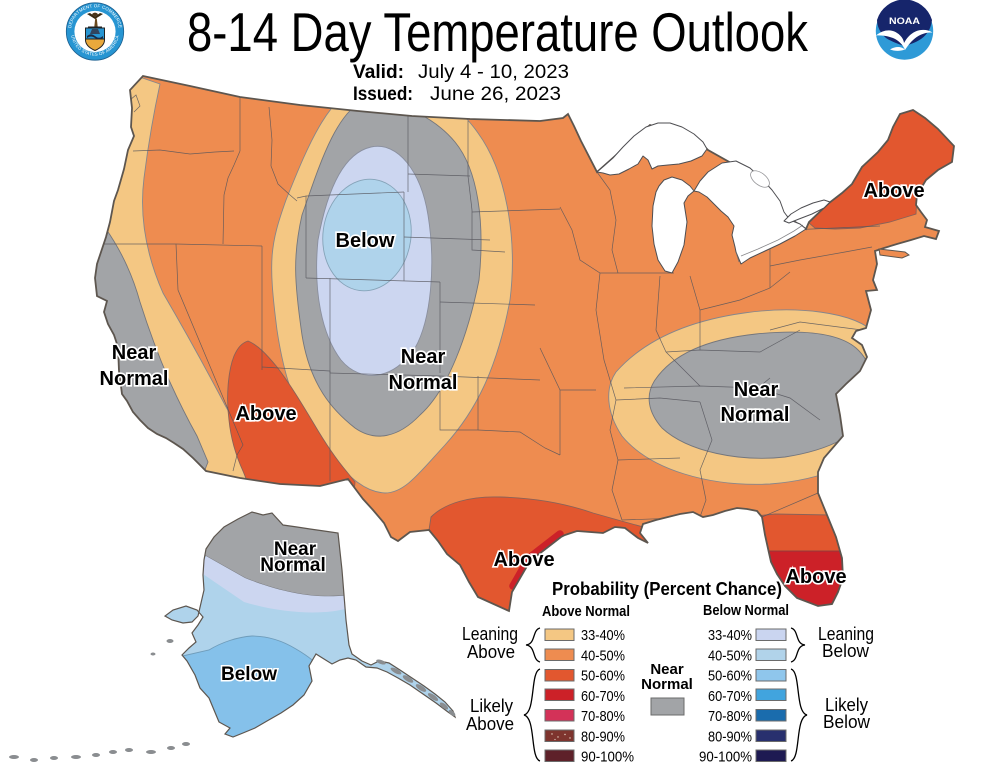 Image resolution: width=1000 pixels, height=772 pixels. I want to click on svg-text: NOAA, so click(904, 21).